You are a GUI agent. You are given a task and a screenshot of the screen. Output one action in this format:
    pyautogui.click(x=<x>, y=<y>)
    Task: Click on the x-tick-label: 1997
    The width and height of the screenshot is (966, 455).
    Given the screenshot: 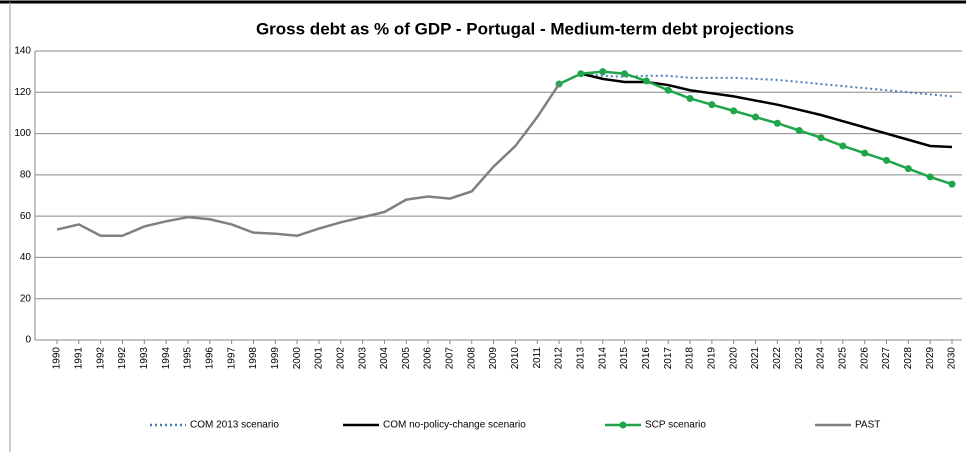 What is the action you would take?
    pyautogui.click(x=231, y=358)
    